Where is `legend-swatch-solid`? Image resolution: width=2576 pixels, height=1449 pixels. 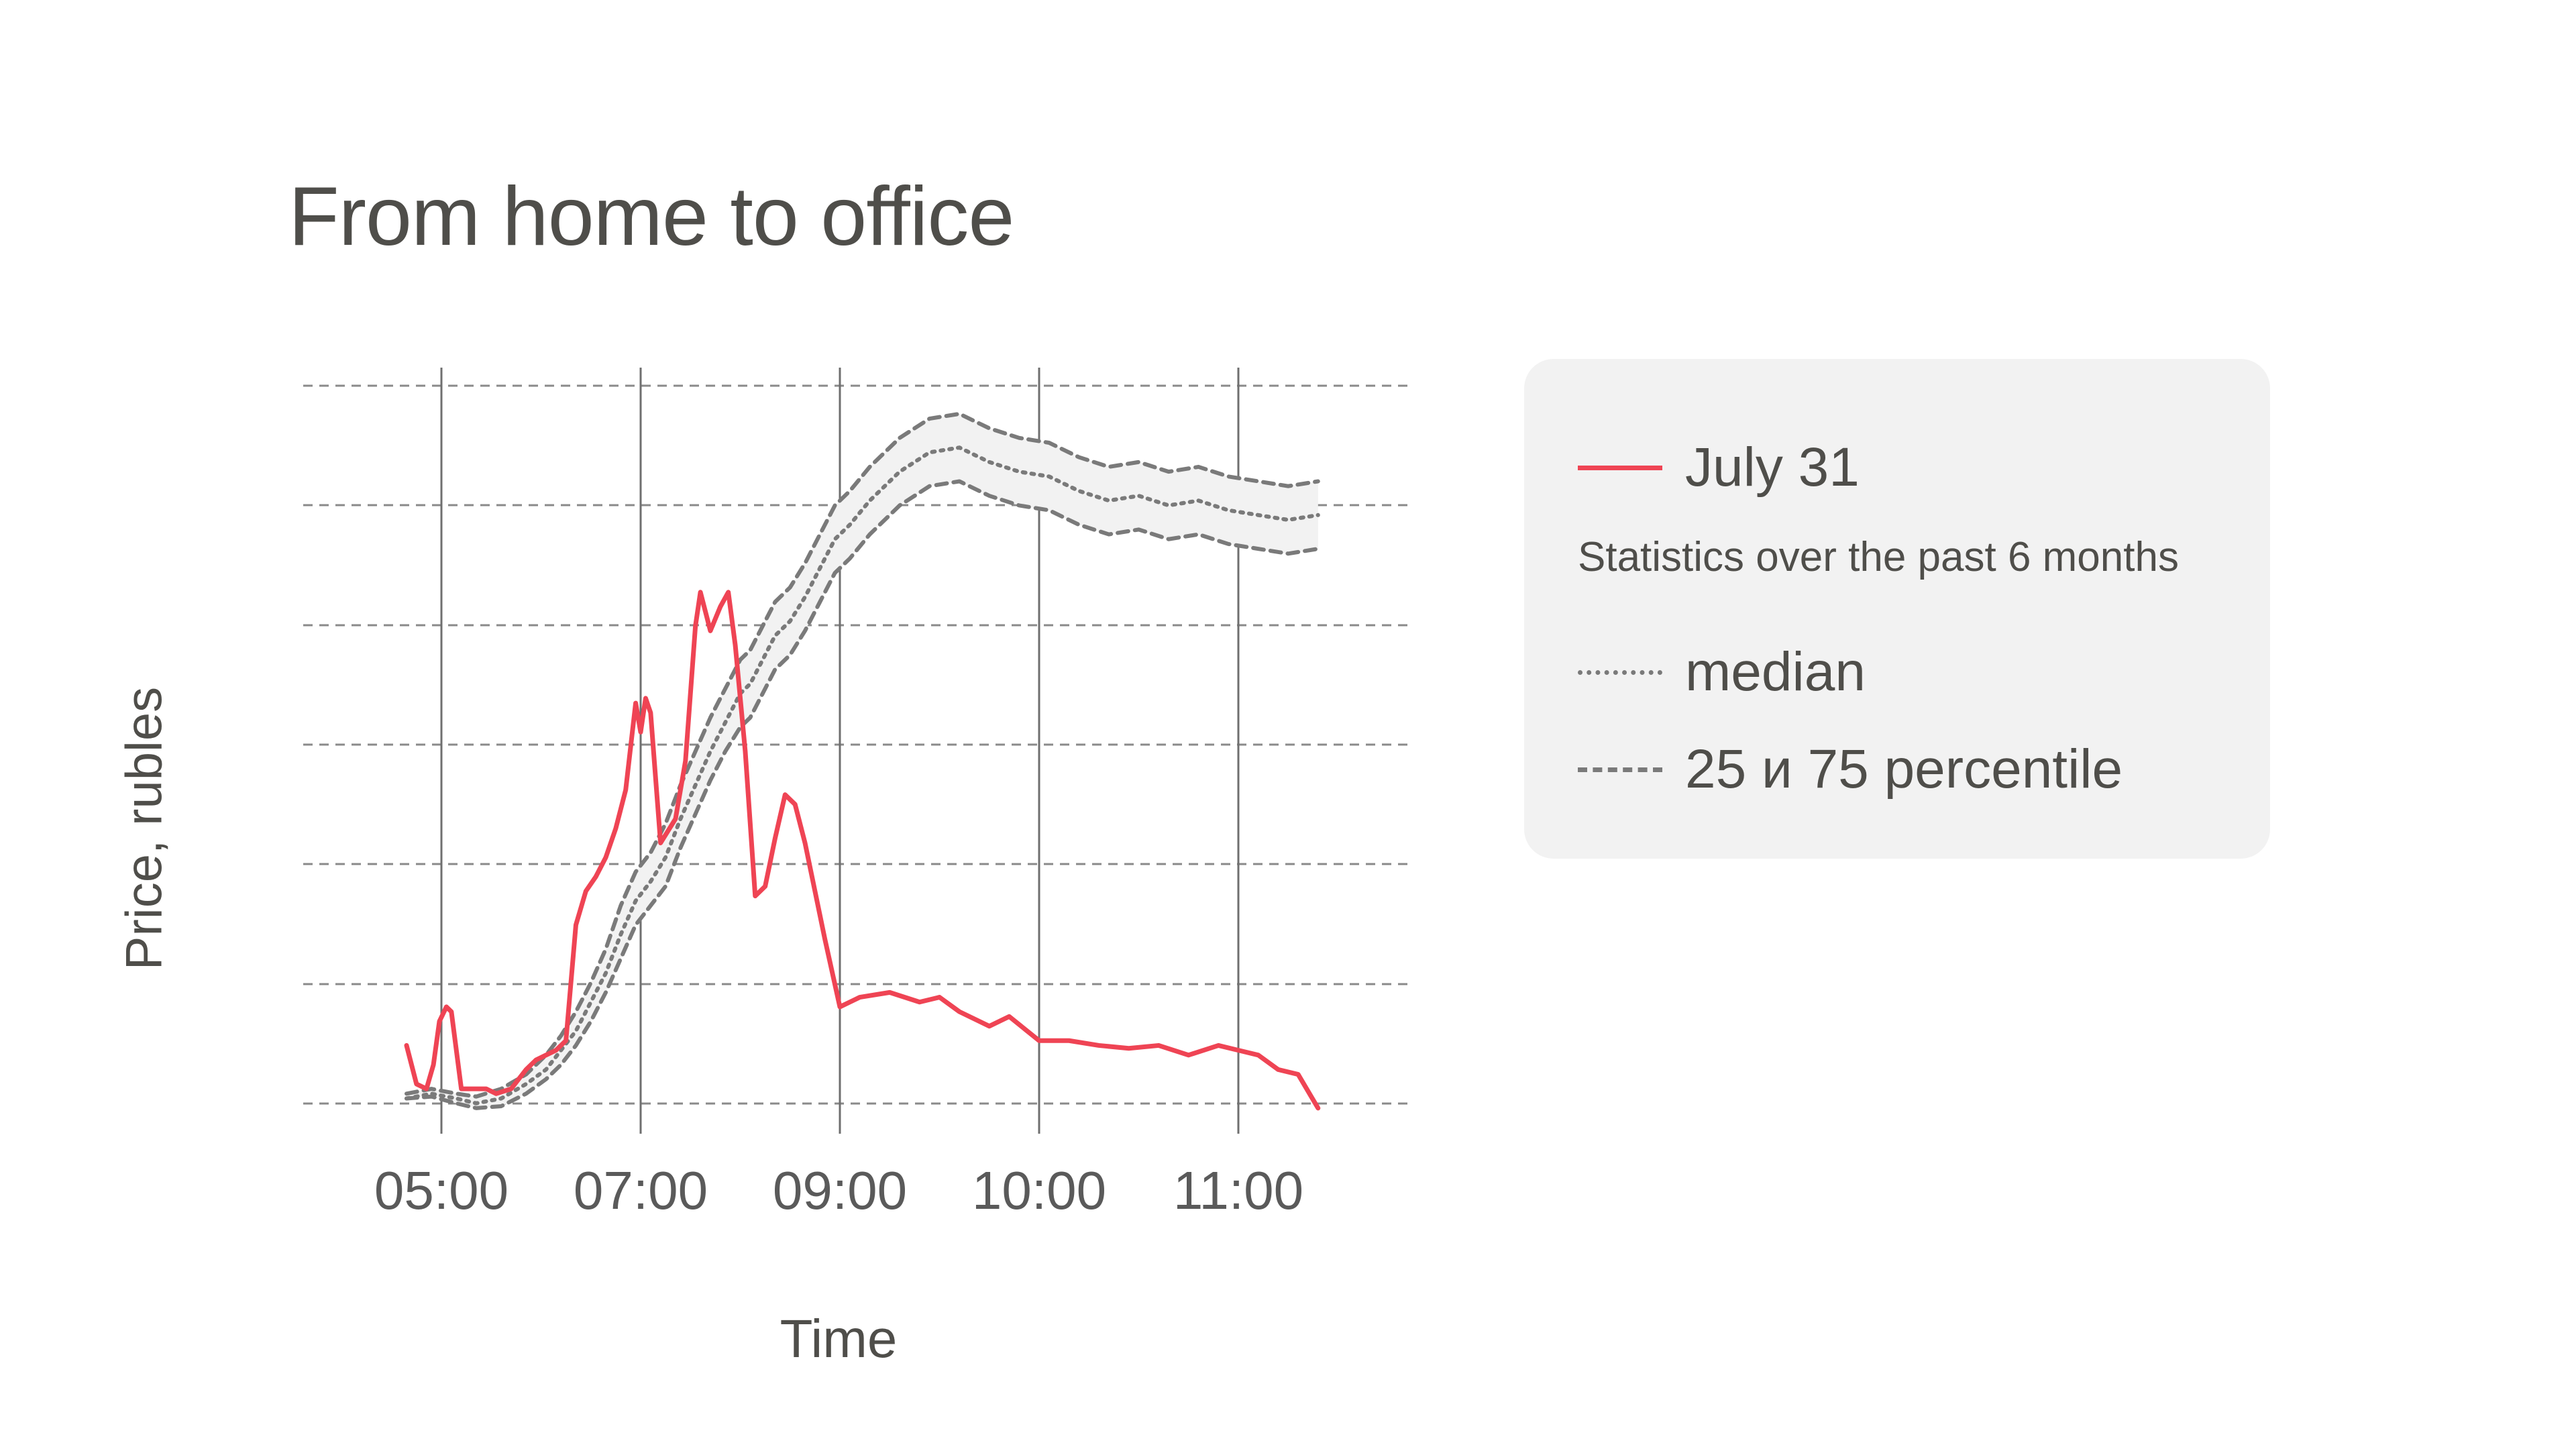 legend-swatch-solid is located at coordinates (1620, 467).